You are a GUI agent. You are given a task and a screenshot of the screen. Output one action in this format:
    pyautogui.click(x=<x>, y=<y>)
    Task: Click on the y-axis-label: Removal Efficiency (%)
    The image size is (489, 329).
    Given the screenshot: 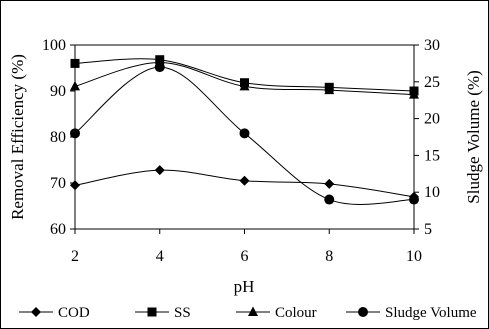 What is the action you would take?
    pyautogui.click(x=17, y=137)
    